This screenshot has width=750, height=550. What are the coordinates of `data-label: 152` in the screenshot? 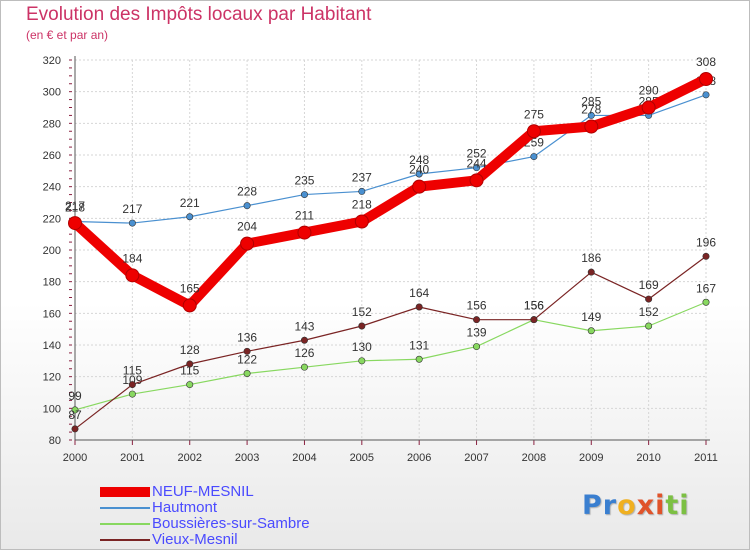 It's located at (649, 312).